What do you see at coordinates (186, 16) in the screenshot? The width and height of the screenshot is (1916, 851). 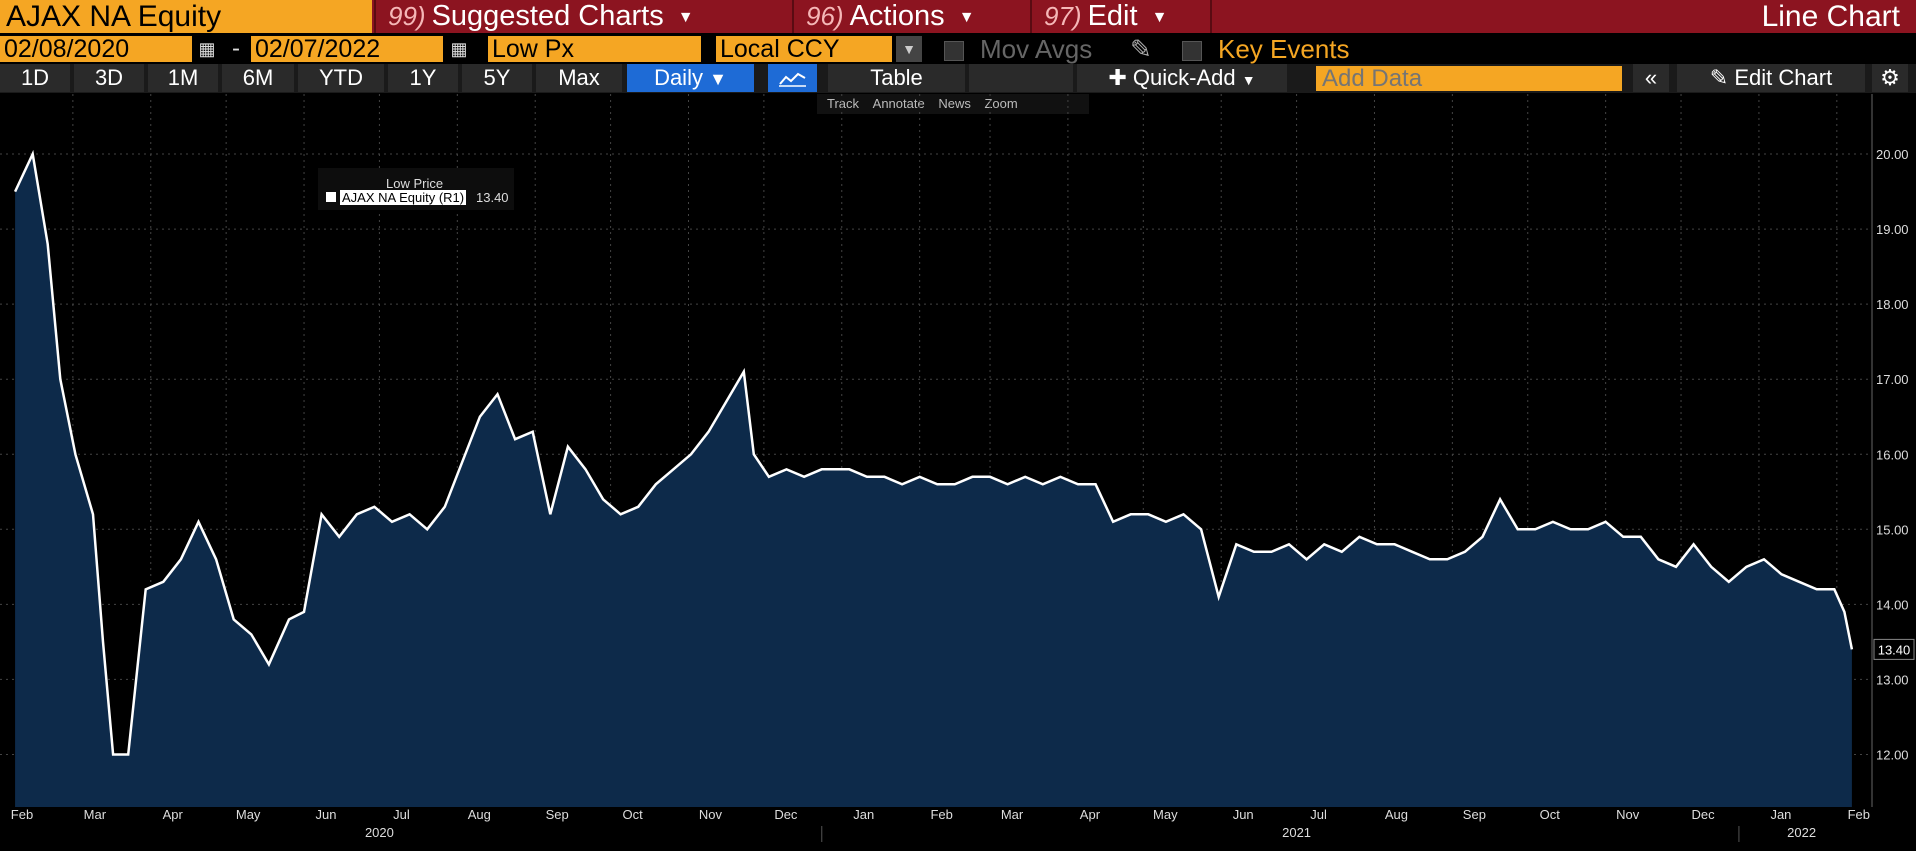 I see `ticker-field: AJAX NA Equity` at bounding box center [186, 16].